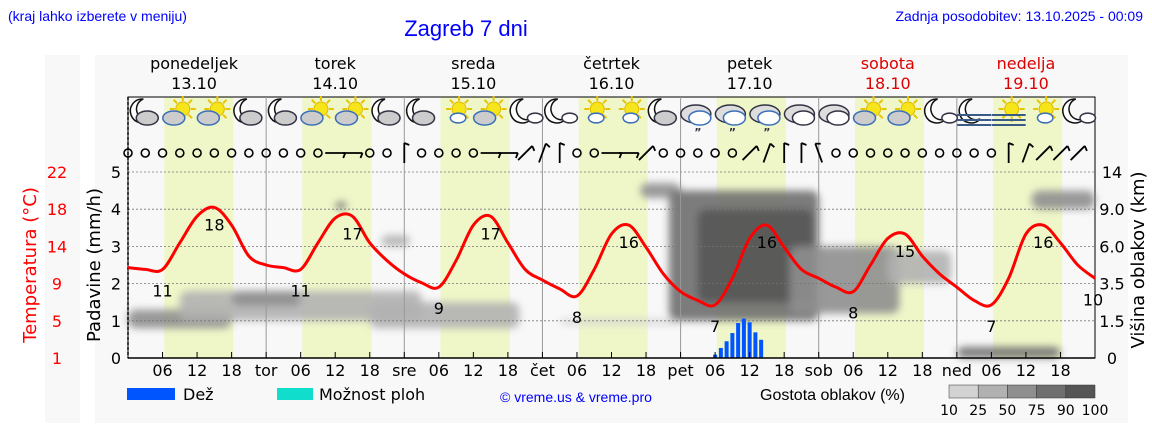 The width and height of the screenshot is (1152, 447). Describe the element at coordinates (94, 265) in the screenshot. I see `precipitation-axis-title: Padavine (mm/h)` at that location.